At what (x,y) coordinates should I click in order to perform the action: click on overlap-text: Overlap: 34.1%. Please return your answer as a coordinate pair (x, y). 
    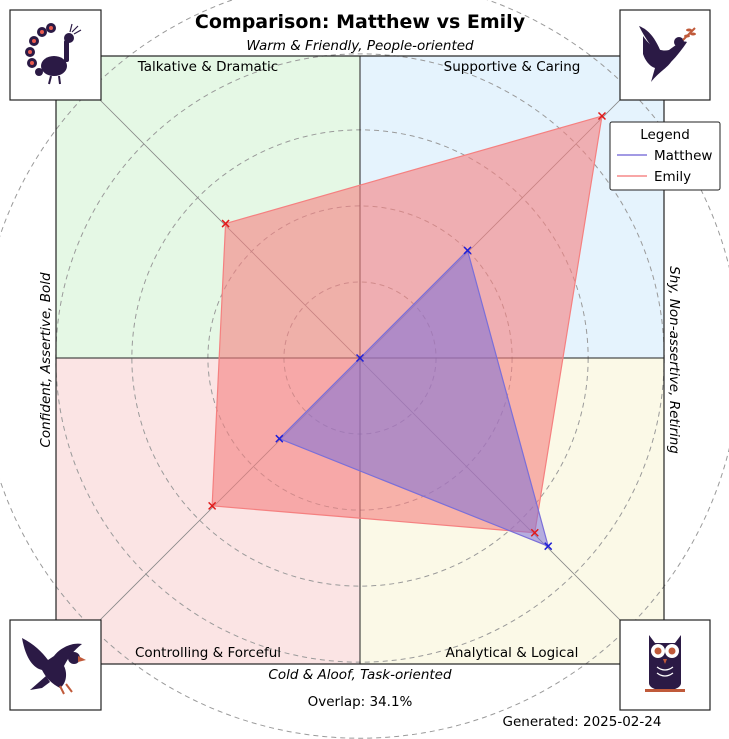
    Looking at the image, I should click on (360, 702).